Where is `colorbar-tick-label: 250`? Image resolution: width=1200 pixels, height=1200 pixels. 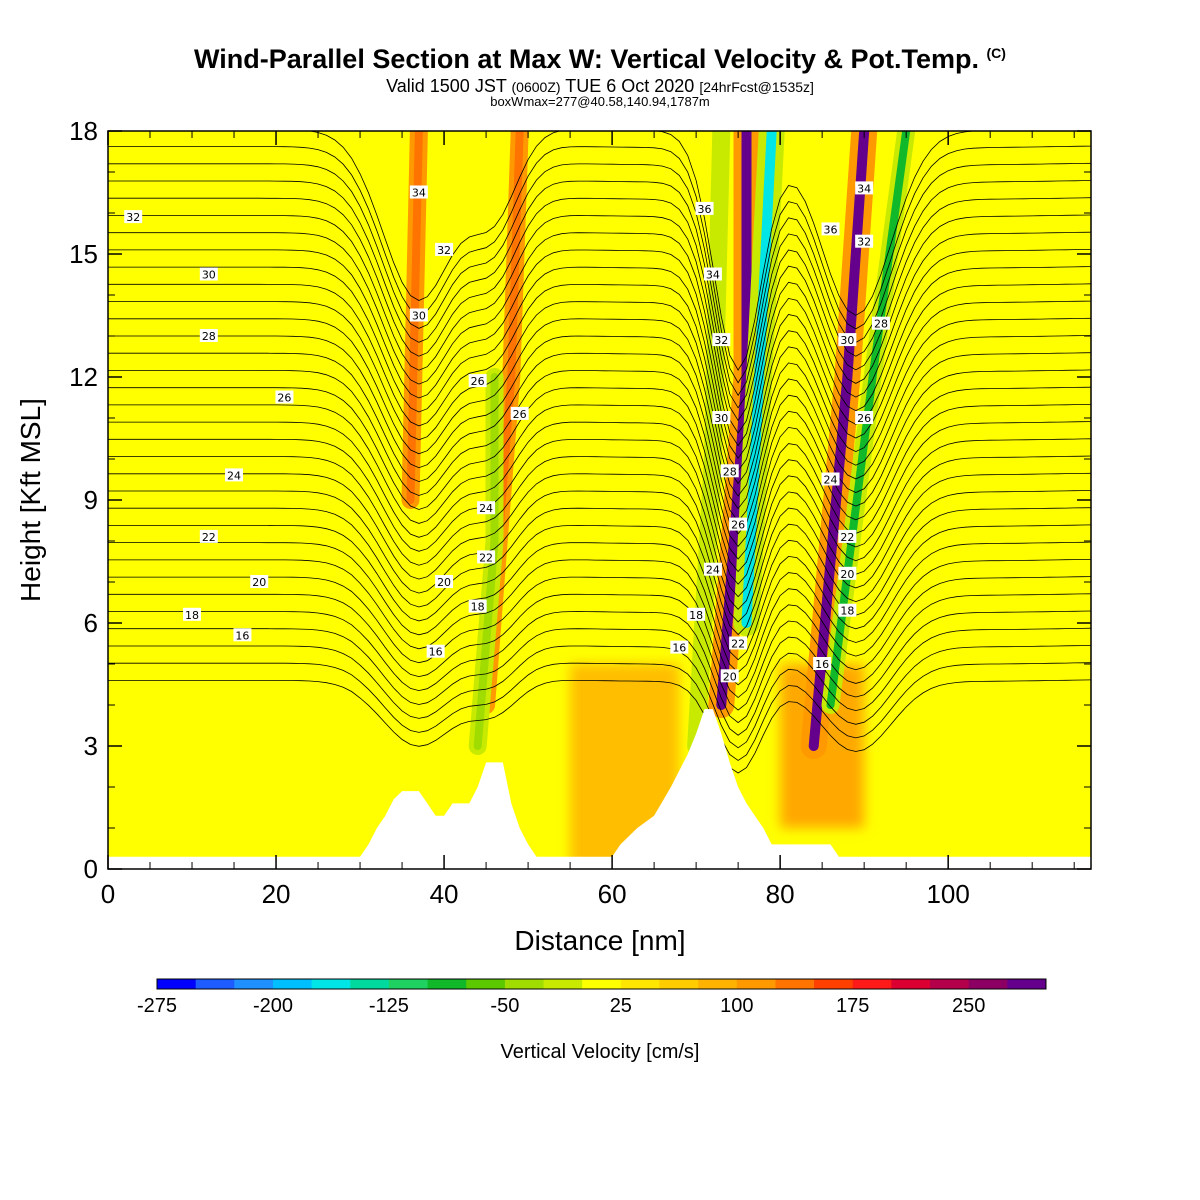 colorbar-tick-label: 250 is located at coordinates (968, 1006).